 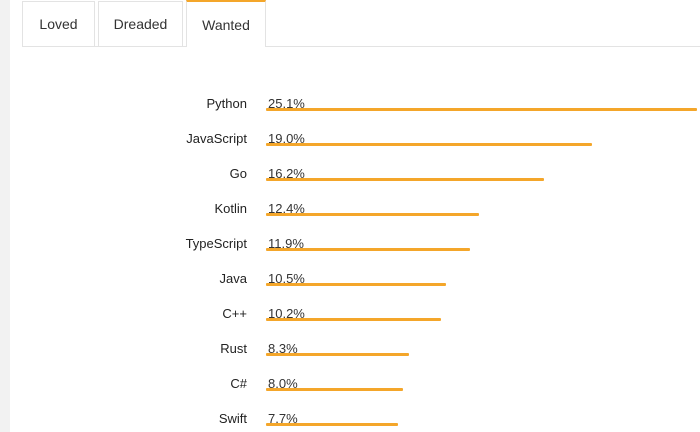 What do you see at coordinates (283, 348) in the screenshot?
I see `value-label: 8.3%` at bounding box center [283, 348].